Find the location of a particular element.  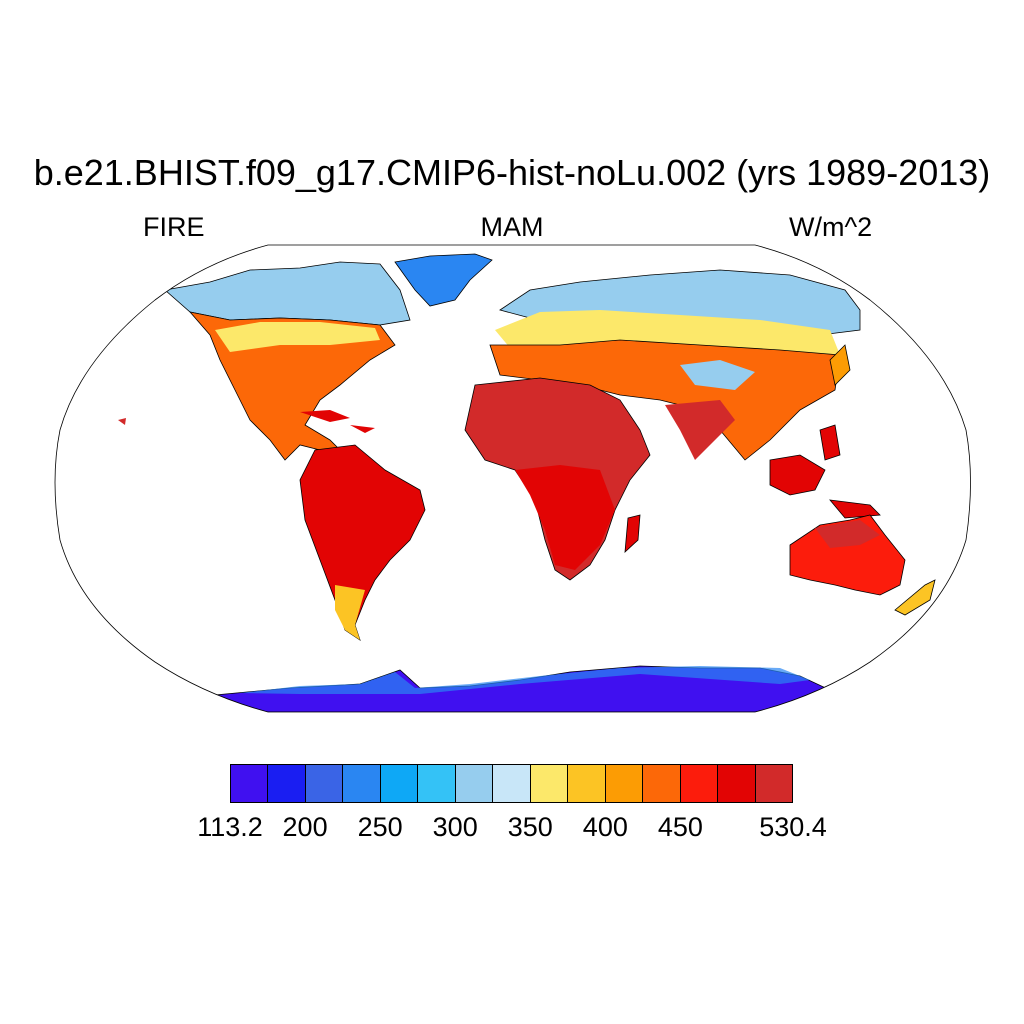

greenland-land is located at coordinates (443, 280).